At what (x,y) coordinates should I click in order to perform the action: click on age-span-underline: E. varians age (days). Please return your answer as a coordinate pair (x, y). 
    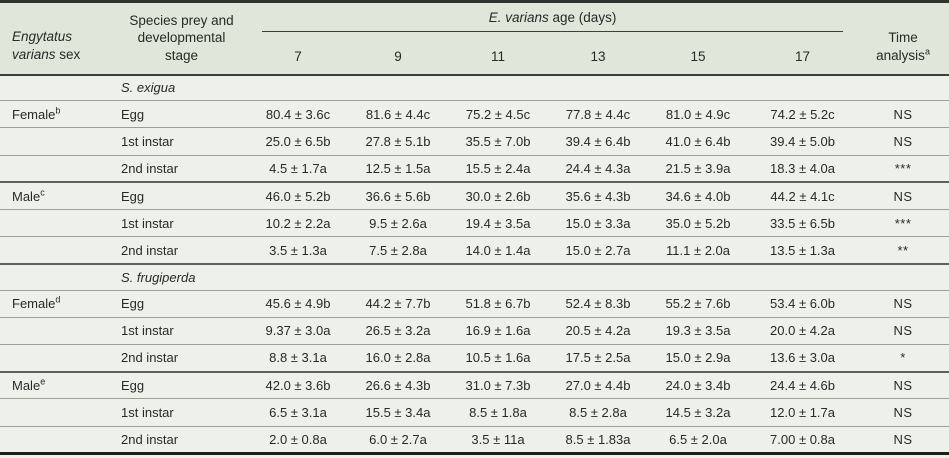
    Looking at the image, I should click on (553, 21).